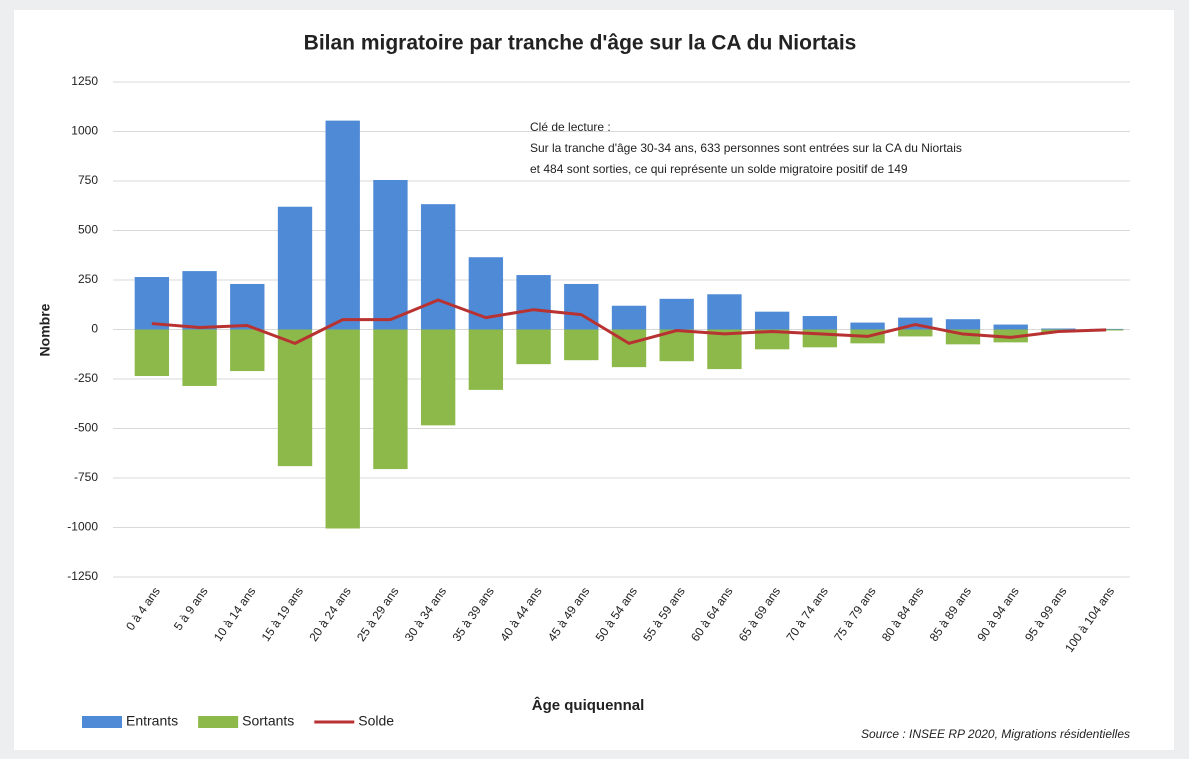 The image size is (1189, 759). Describe the element at coordinates (84, 81) in the screenshot. I see `y-tick-label: 1250` at that location.